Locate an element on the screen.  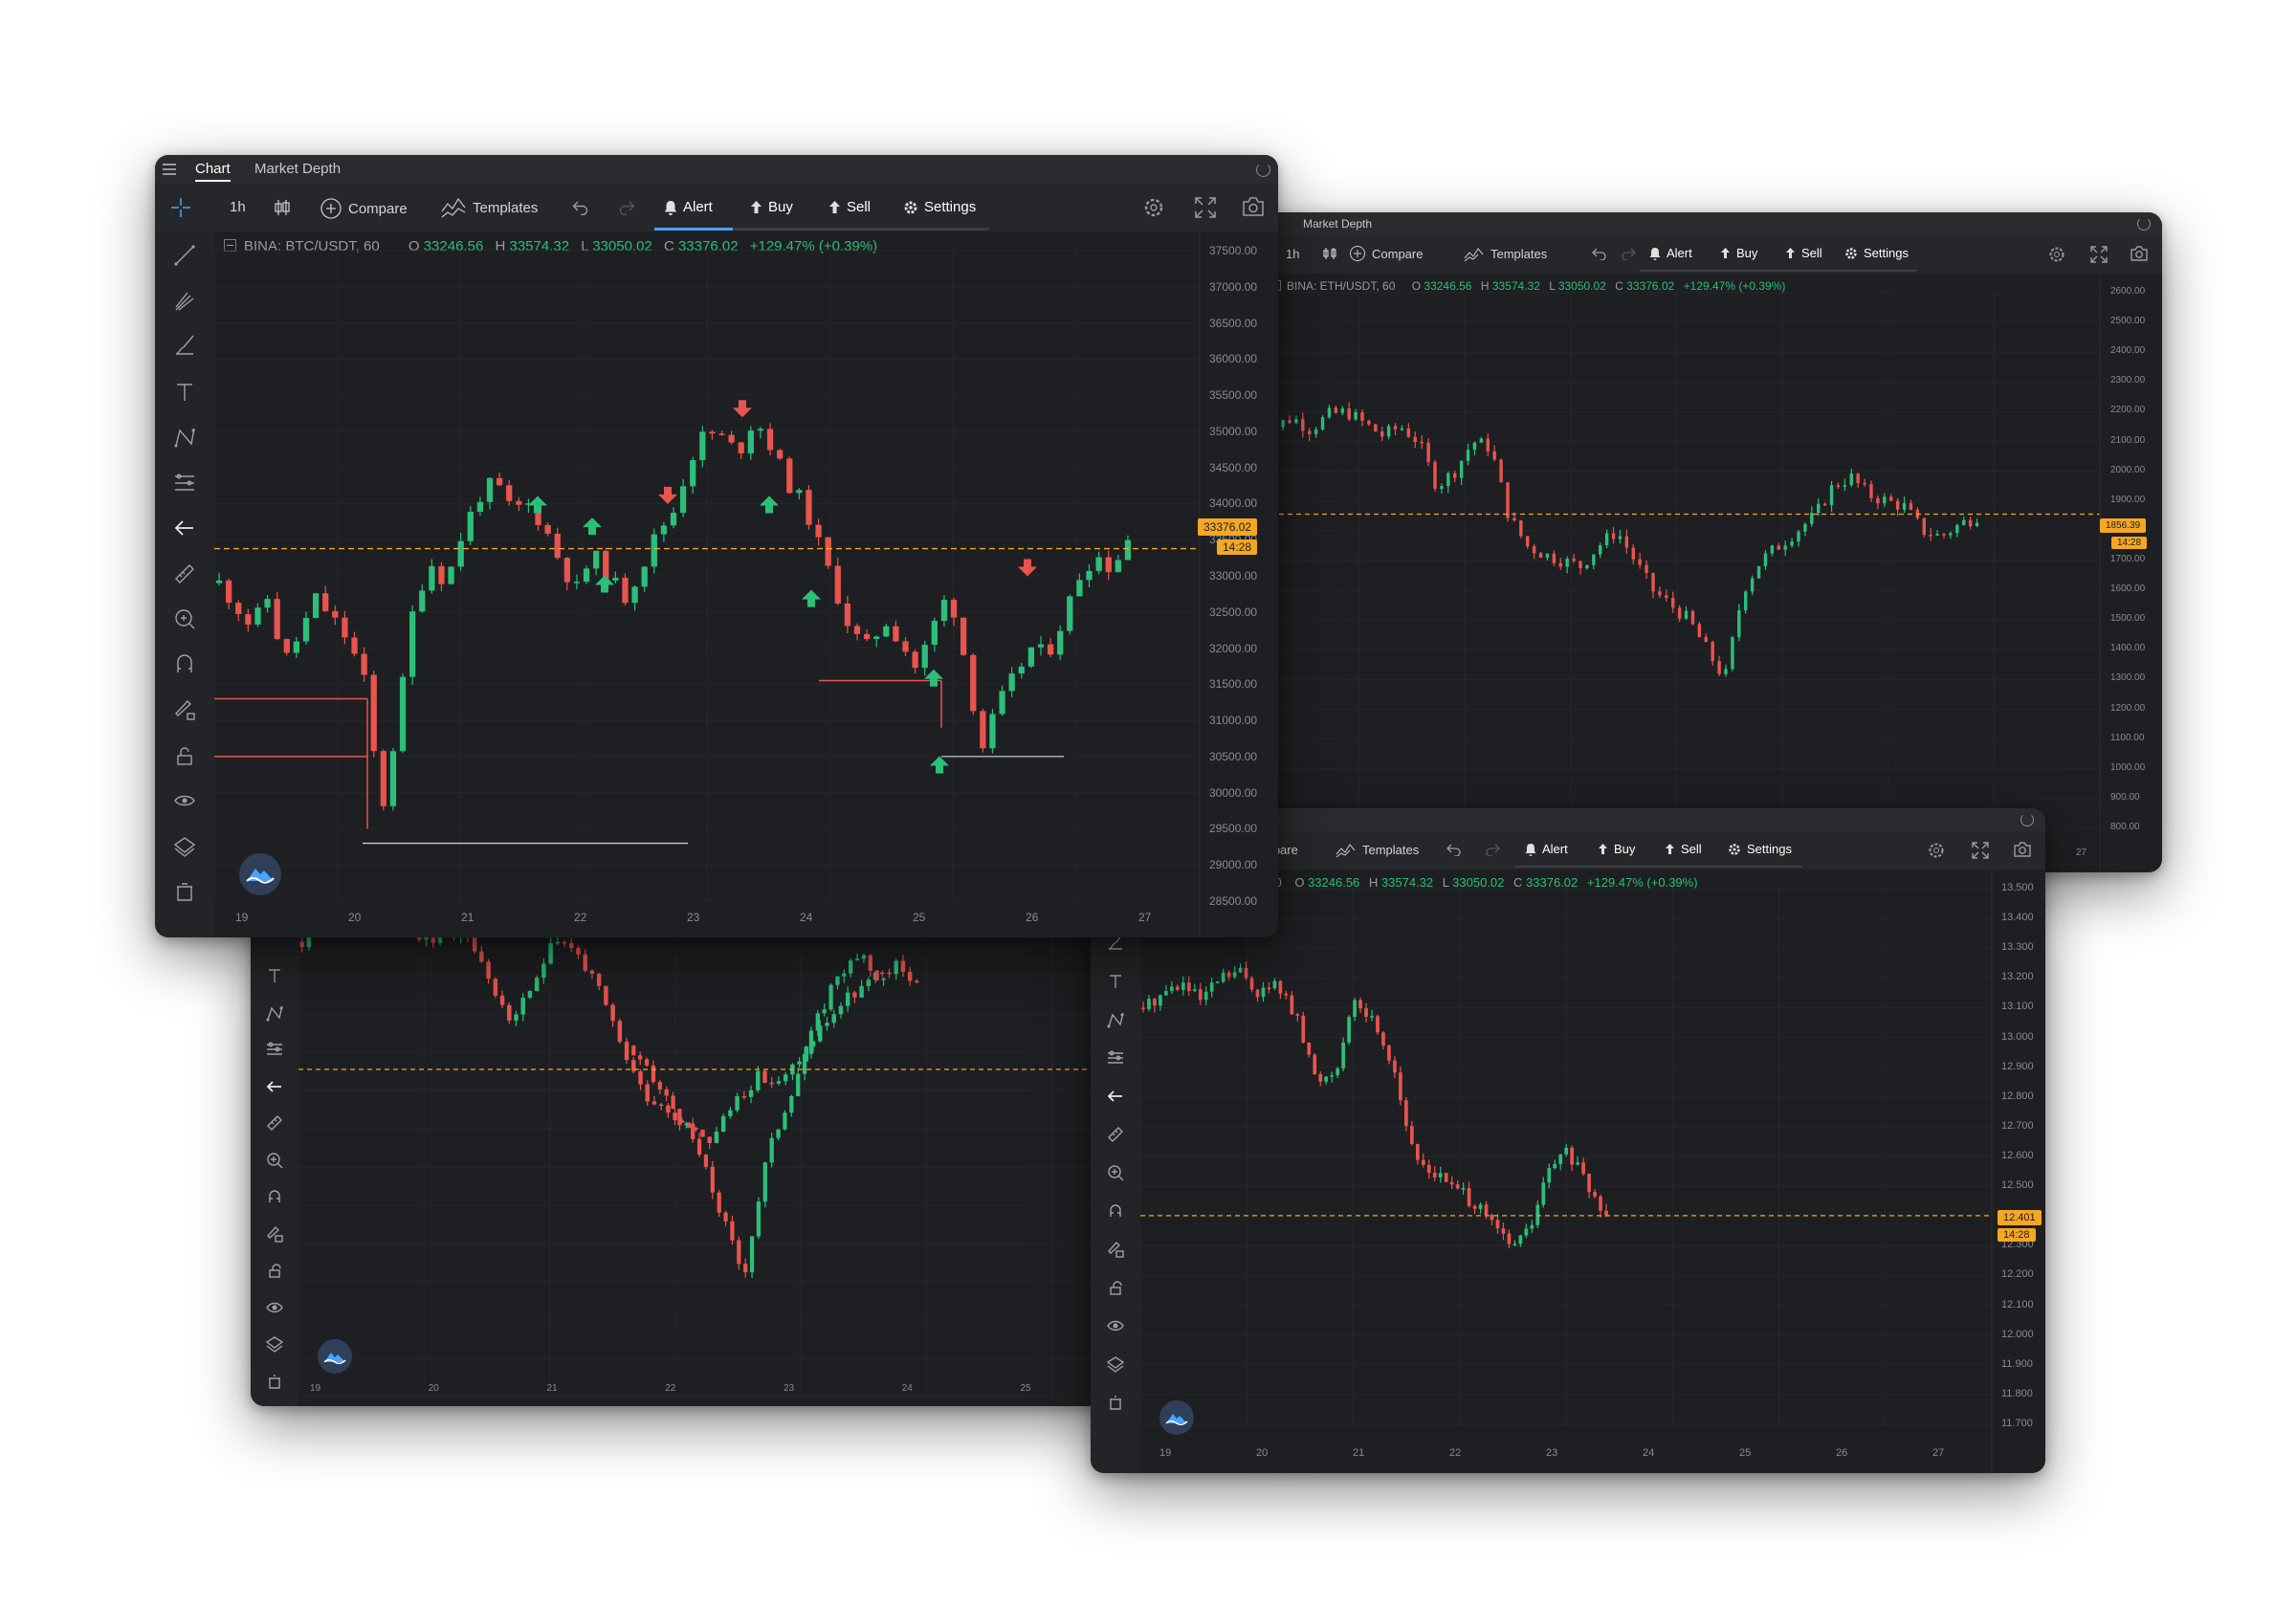
bl-body is located at coordinates (744, 1097).